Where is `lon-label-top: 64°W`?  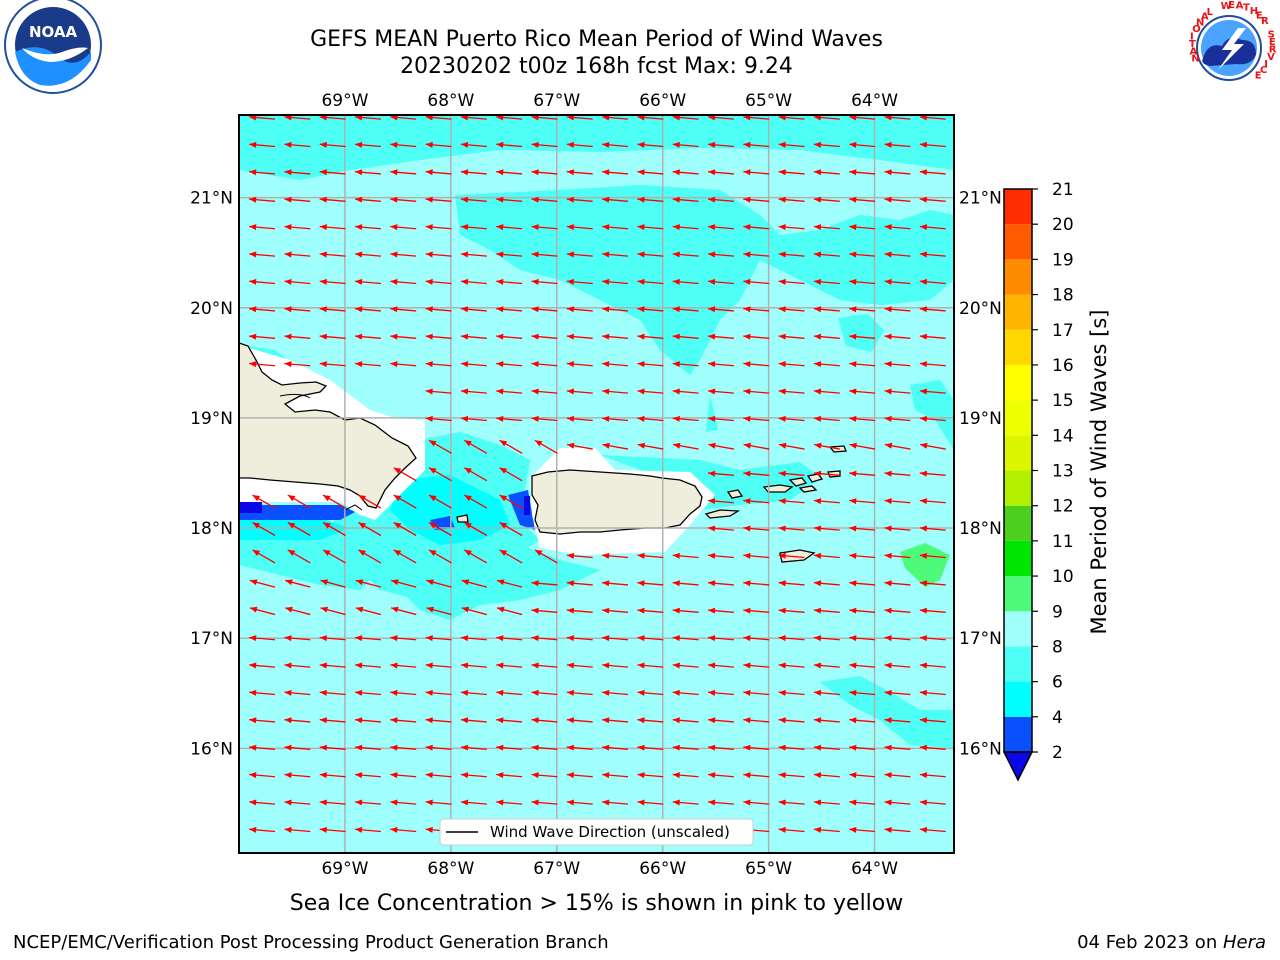
lon-label-top: 64°W is located at coordinates (874, 101).